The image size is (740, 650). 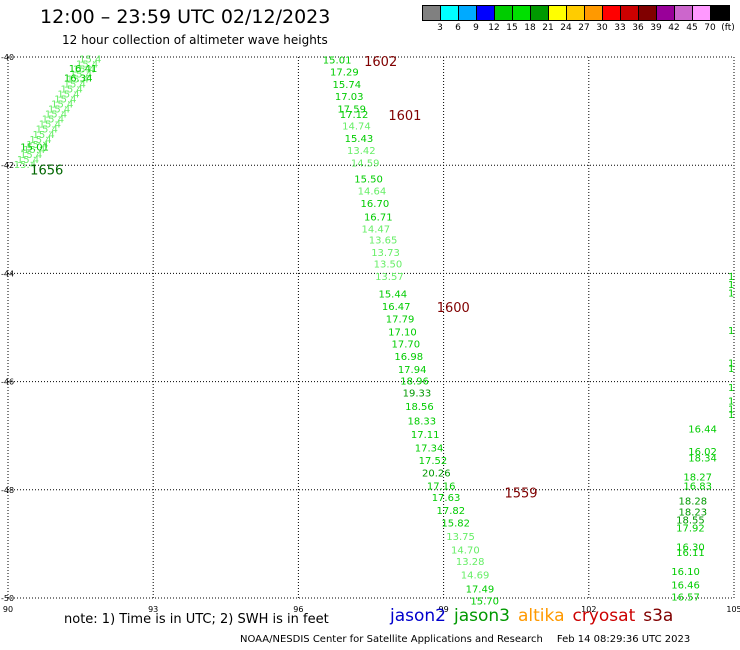 I want to click on legend-label: 39, so click(x=656, y=28).